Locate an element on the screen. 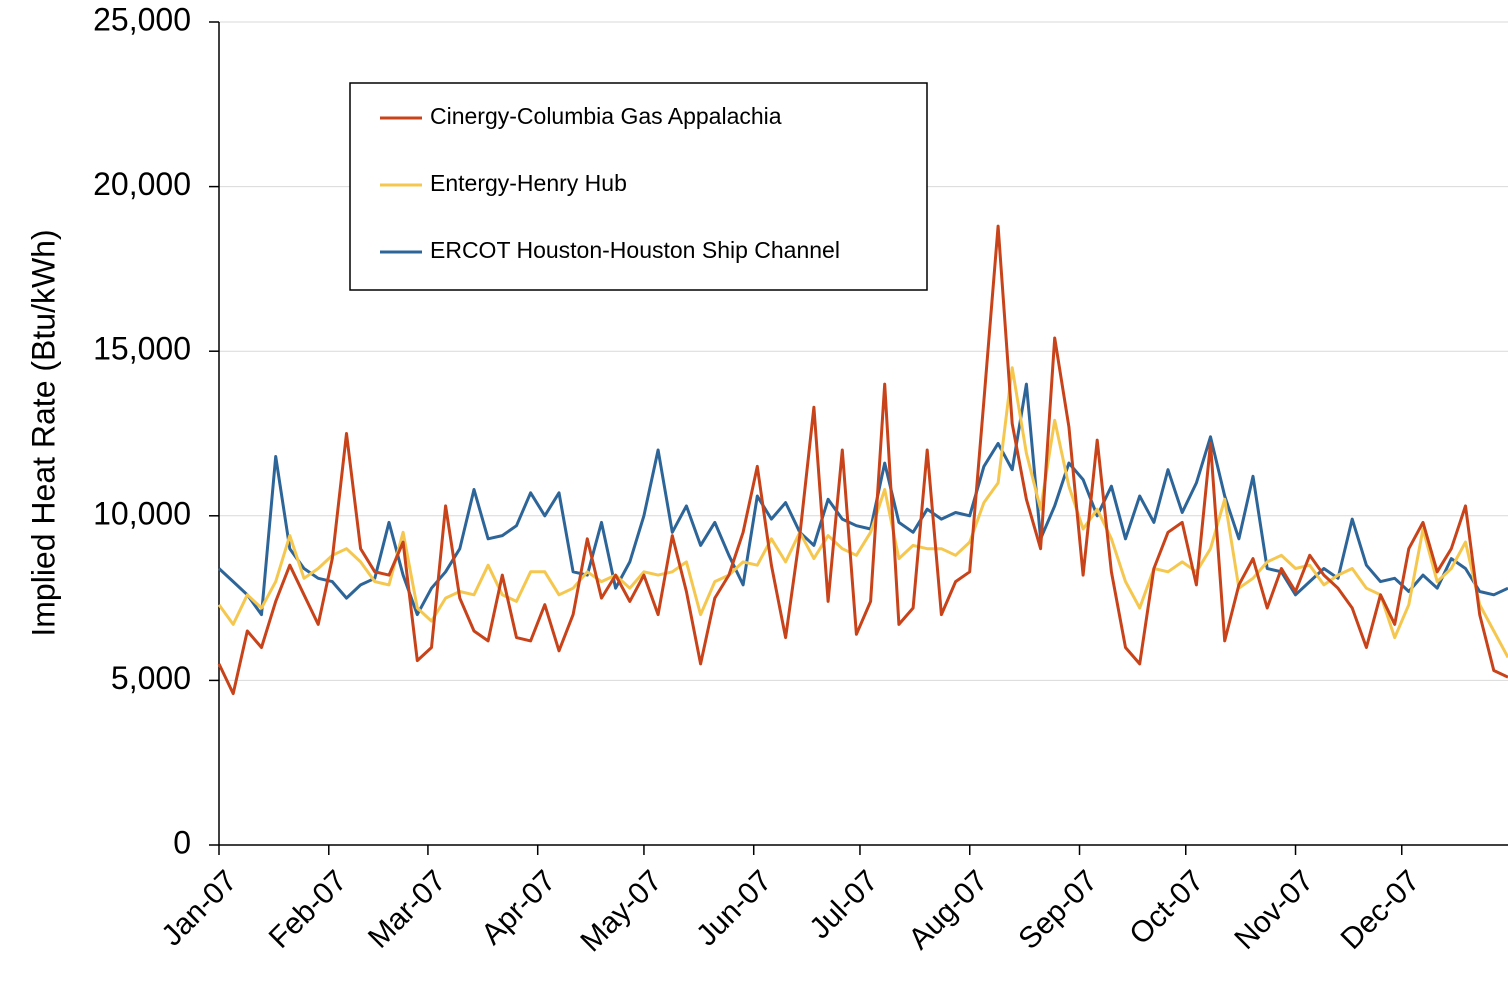 This screenshot has height=1006, width=1508. legend-label: Cinergy-Columbia Gas Appalachia is located at coordinates (606, 116).